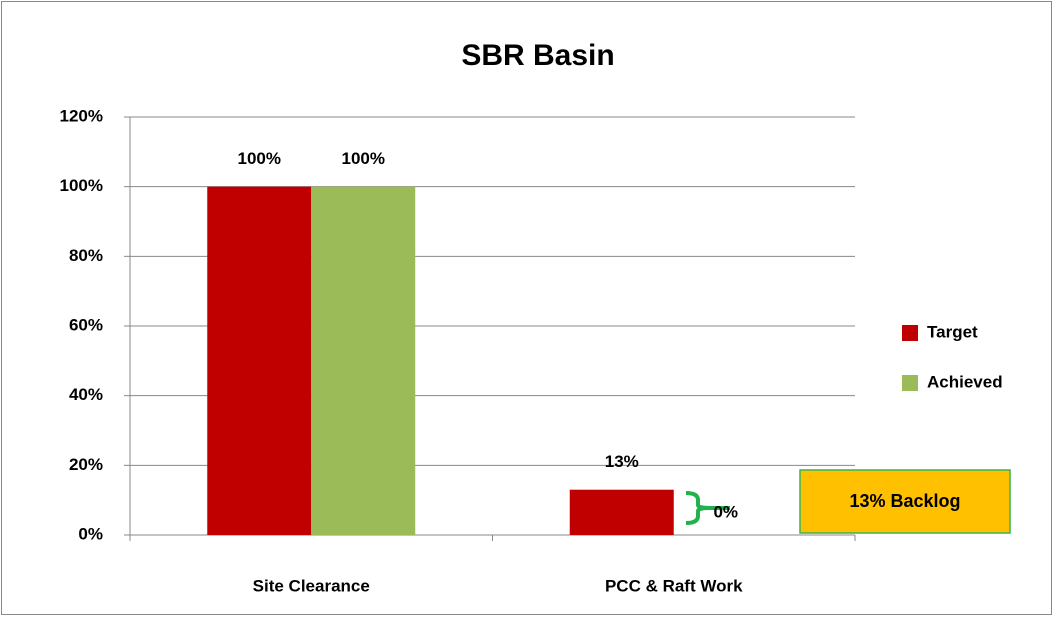 The image size is (1060, 630). What do you see at coordinates (86, 324) in the screenshot?
I see `y-tick-label: 60%` at bounding box center [86, 324].